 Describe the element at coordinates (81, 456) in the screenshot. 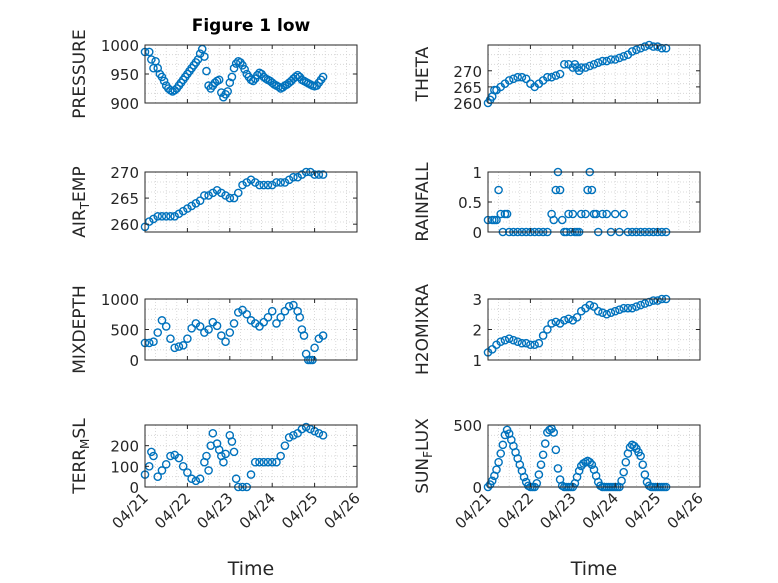

I see `y-axis-label: TERRMSL` at that location.